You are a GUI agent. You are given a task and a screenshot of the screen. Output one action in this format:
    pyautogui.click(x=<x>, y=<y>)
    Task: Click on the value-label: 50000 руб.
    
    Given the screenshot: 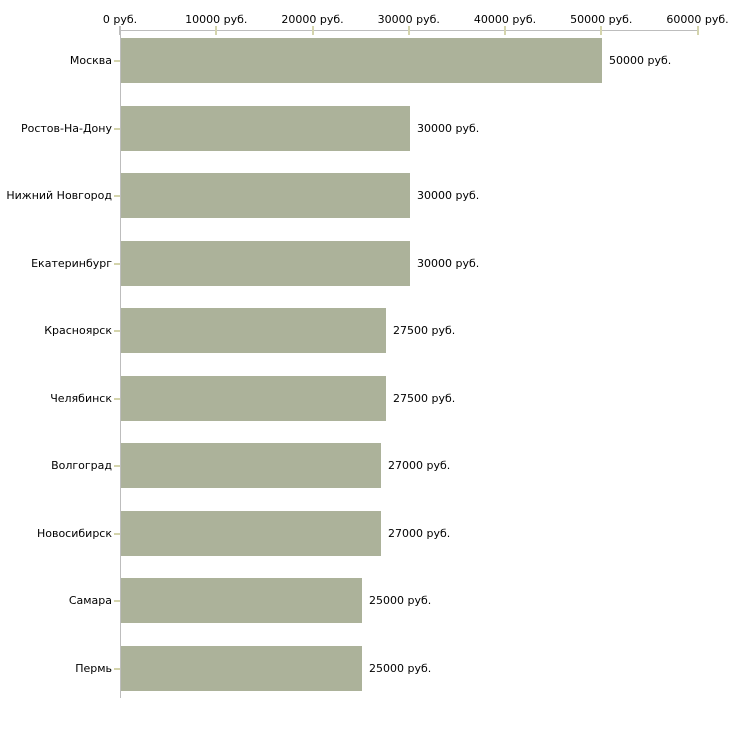 What is the action you would take?
    pyautogui.click(x=640, y=60)
    